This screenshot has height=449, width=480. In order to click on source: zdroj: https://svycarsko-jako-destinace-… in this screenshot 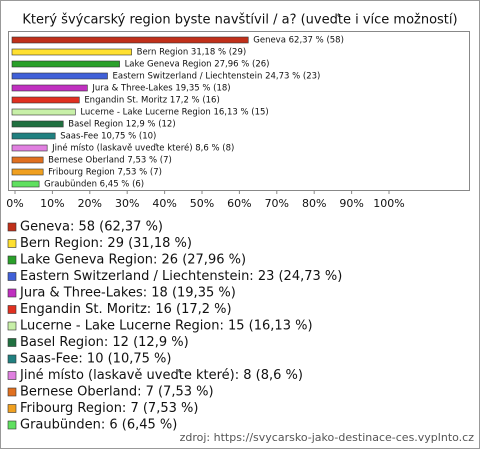, I will do `click(327, 437)`.